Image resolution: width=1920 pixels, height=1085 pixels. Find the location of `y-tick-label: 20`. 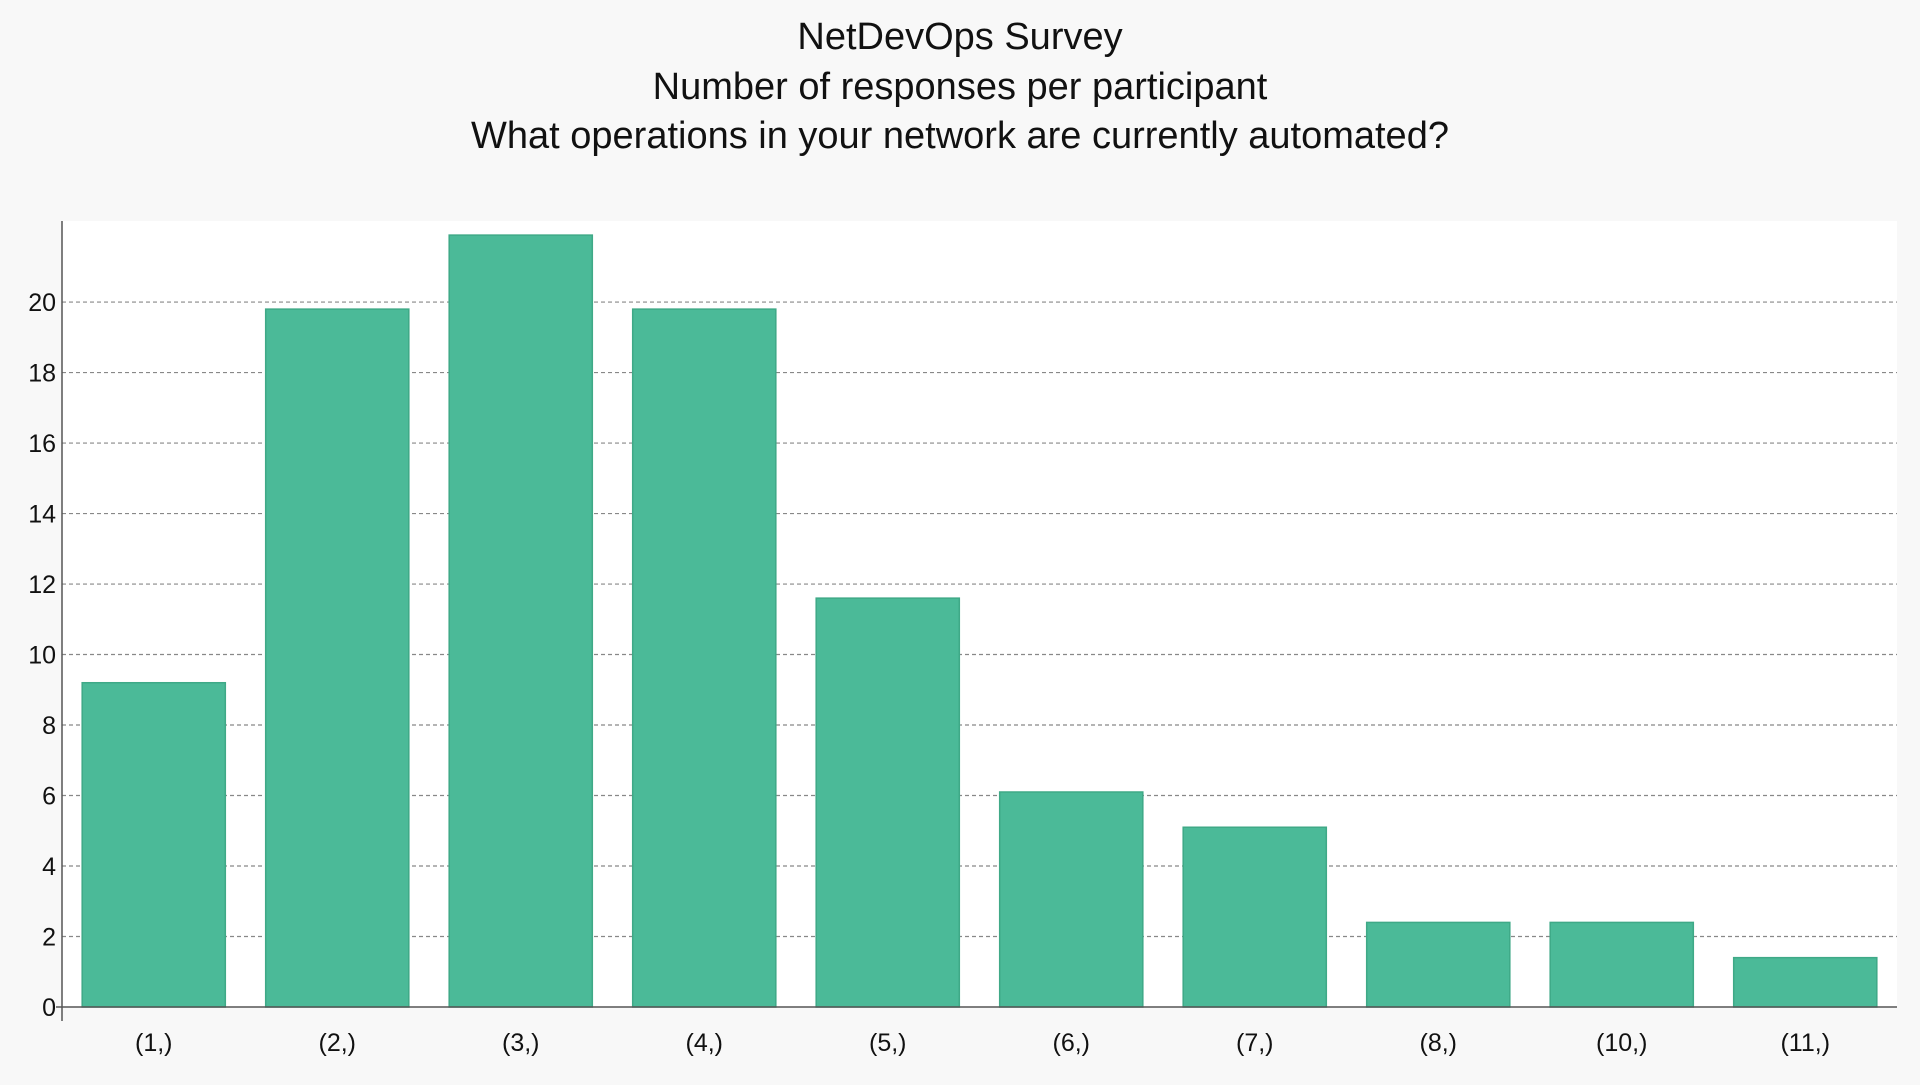

y-tick-label: 20 is located at coordinates (42, 303).